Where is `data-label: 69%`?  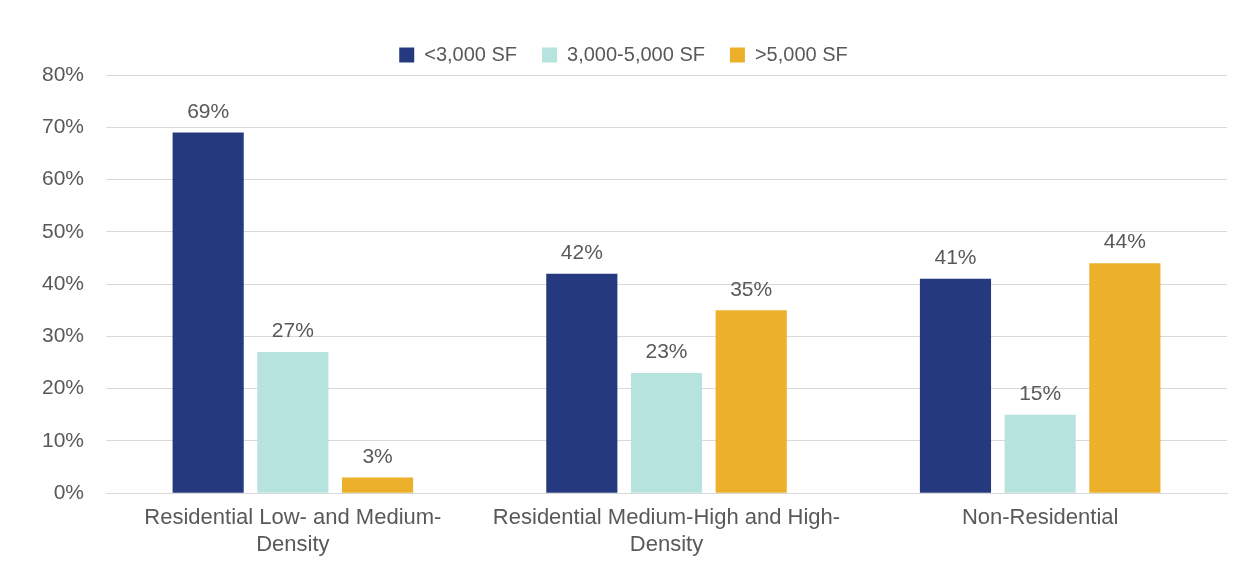 data-label: 69% is located at coordinates (208, 110).